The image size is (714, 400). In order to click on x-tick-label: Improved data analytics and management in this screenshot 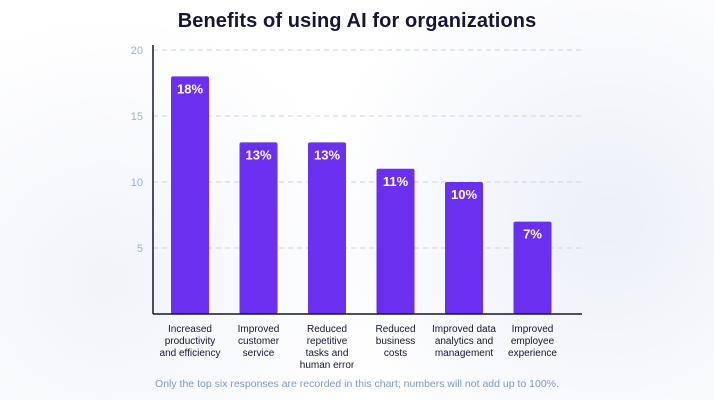, I will do `click(464, 341)`.